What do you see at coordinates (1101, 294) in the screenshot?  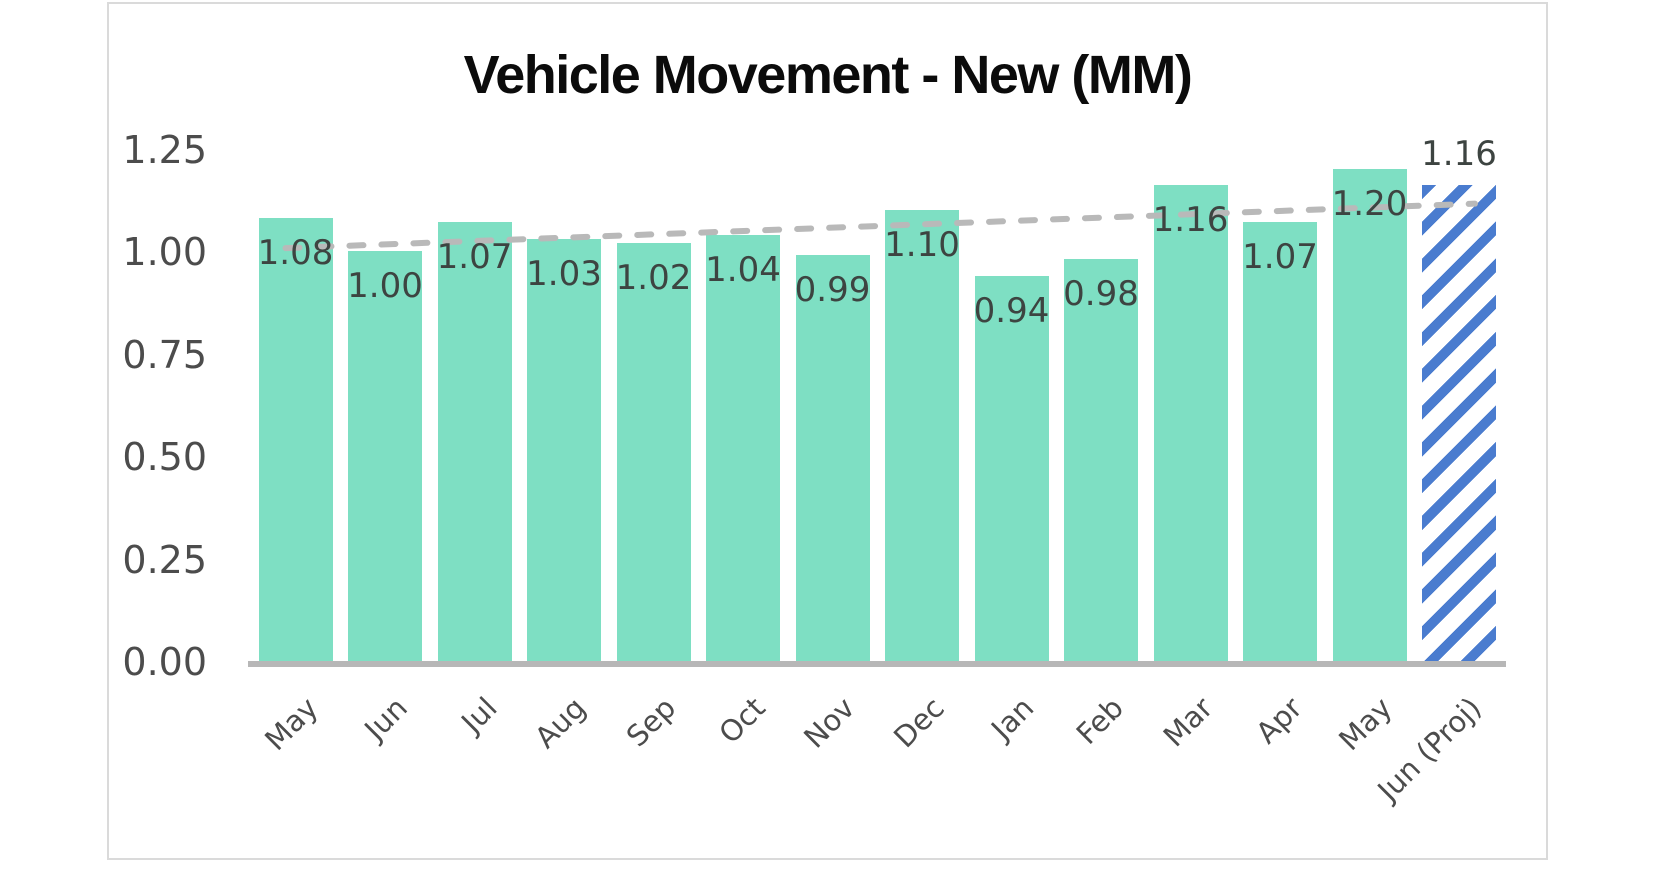 I see `bar-value-label: 0.98` at bounding box center [1101, 294].